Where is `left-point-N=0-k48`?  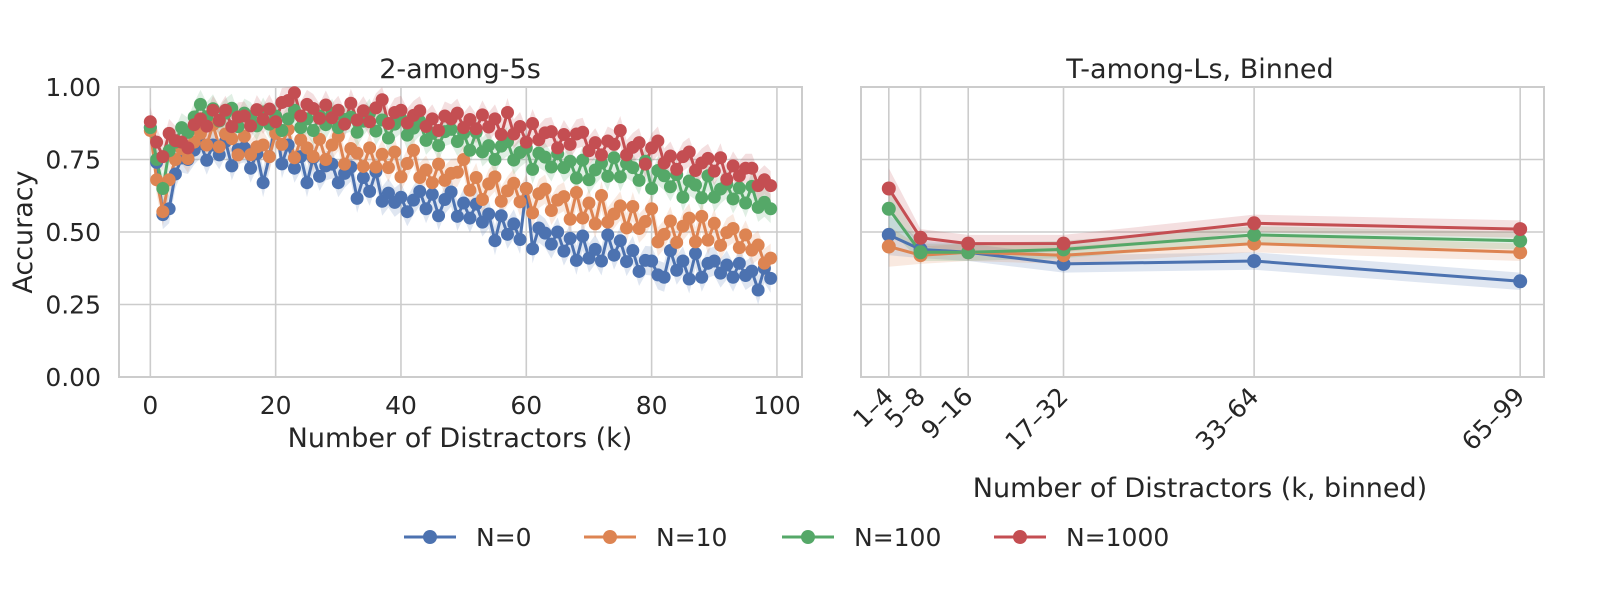
left-point-N=0-k48 is located at coordinates (451, 192).